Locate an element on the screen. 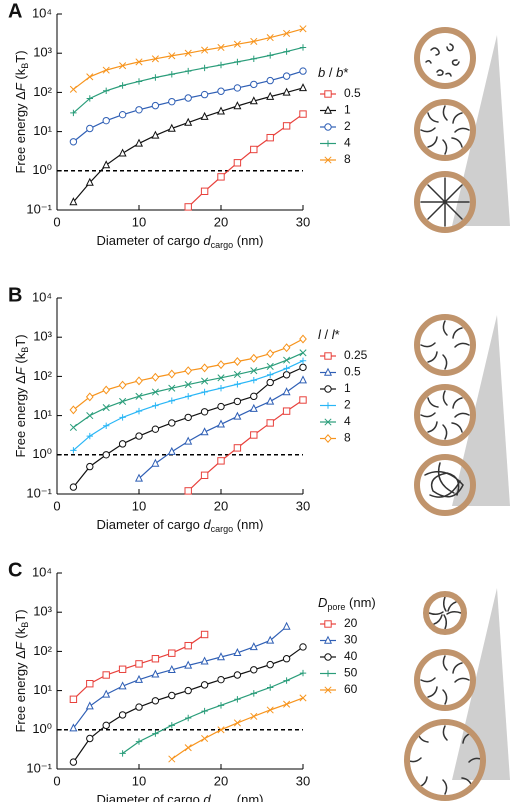 This screenshot has width=513, height=802. text-part: l is located at coordinates (320, 334).